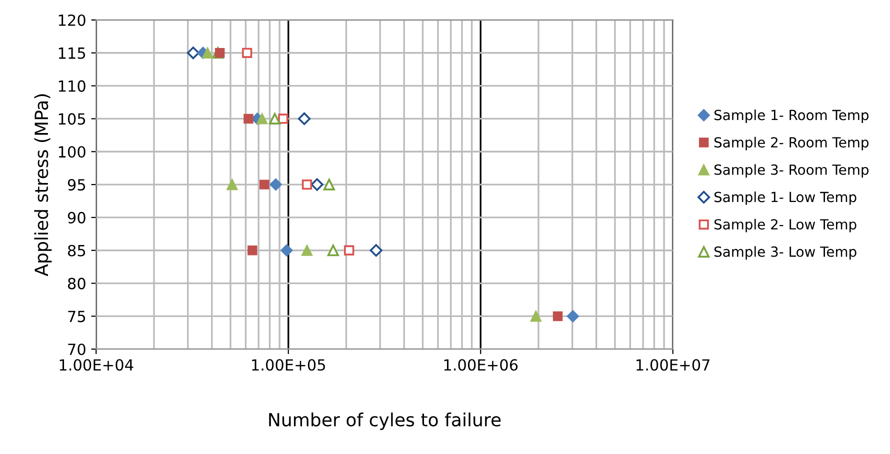 Image resolution: width=890 pixels, height=454 pixels. What do you see at coordinates (77, 316) in the screenshot?
I see `y-tick-label: 75` at bounding box center [77, 316].